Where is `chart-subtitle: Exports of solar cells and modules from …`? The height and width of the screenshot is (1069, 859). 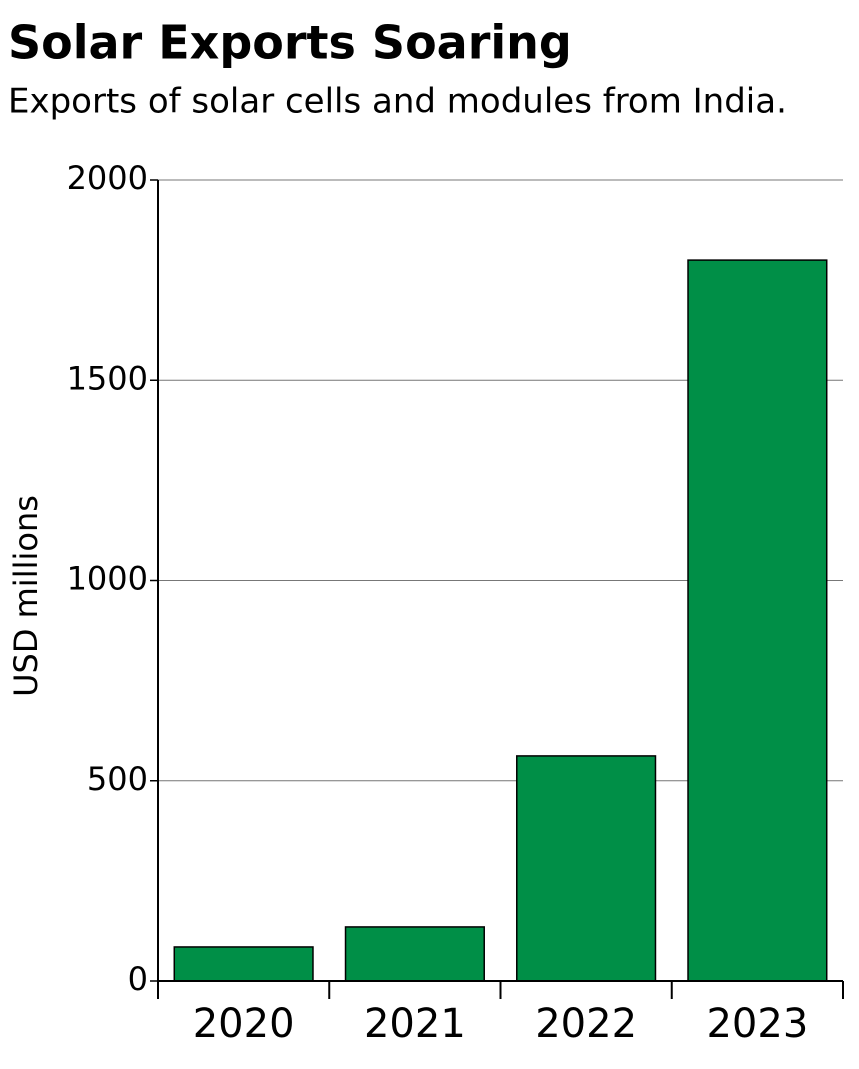 chart-subtitle: Exports of solar cells and modules from … is located at coordinates (397, 102).